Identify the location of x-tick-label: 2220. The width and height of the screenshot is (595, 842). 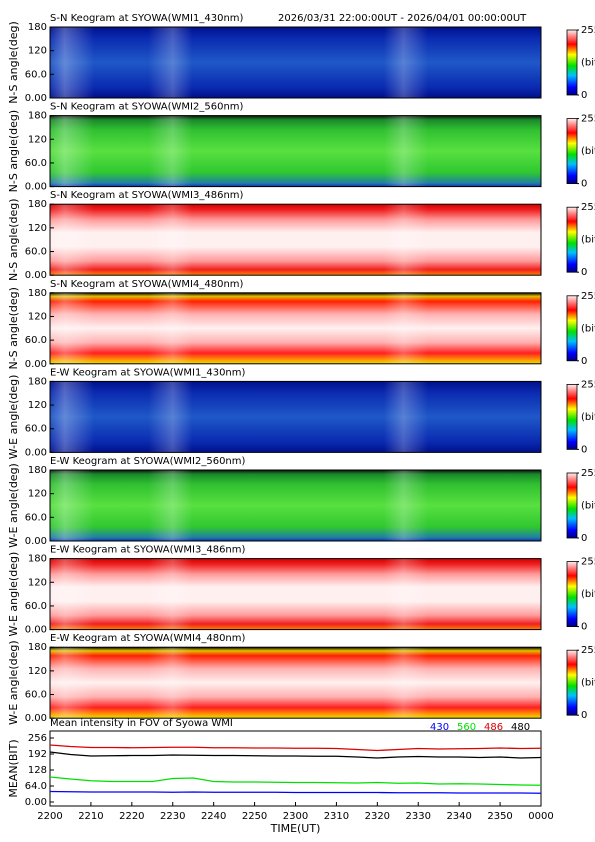
(131, 816).